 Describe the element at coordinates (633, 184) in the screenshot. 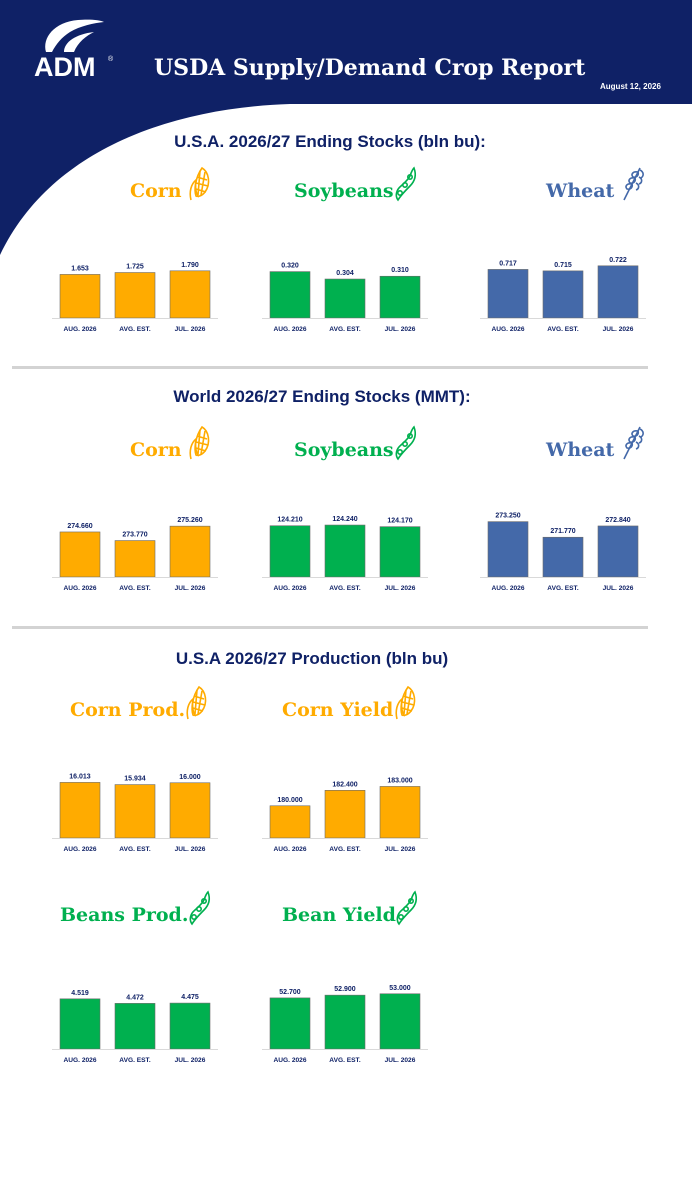

I see `wheat-icon` at that location.